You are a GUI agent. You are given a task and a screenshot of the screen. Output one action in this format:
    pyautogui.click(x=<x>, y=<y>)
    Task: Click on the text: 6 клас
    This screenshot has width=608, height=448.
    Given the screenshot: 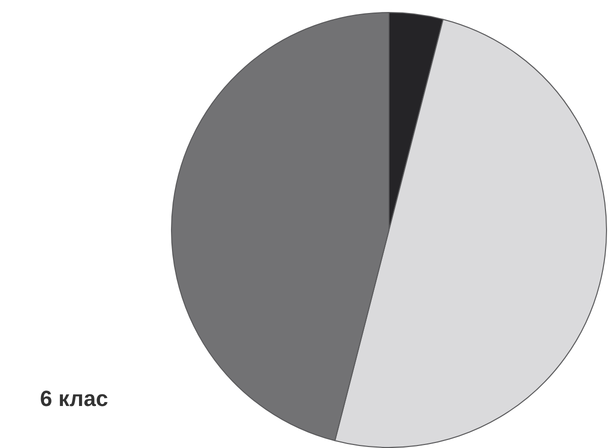 What is the action you would take?
    pyautogui.click(x=74, y=399)
    